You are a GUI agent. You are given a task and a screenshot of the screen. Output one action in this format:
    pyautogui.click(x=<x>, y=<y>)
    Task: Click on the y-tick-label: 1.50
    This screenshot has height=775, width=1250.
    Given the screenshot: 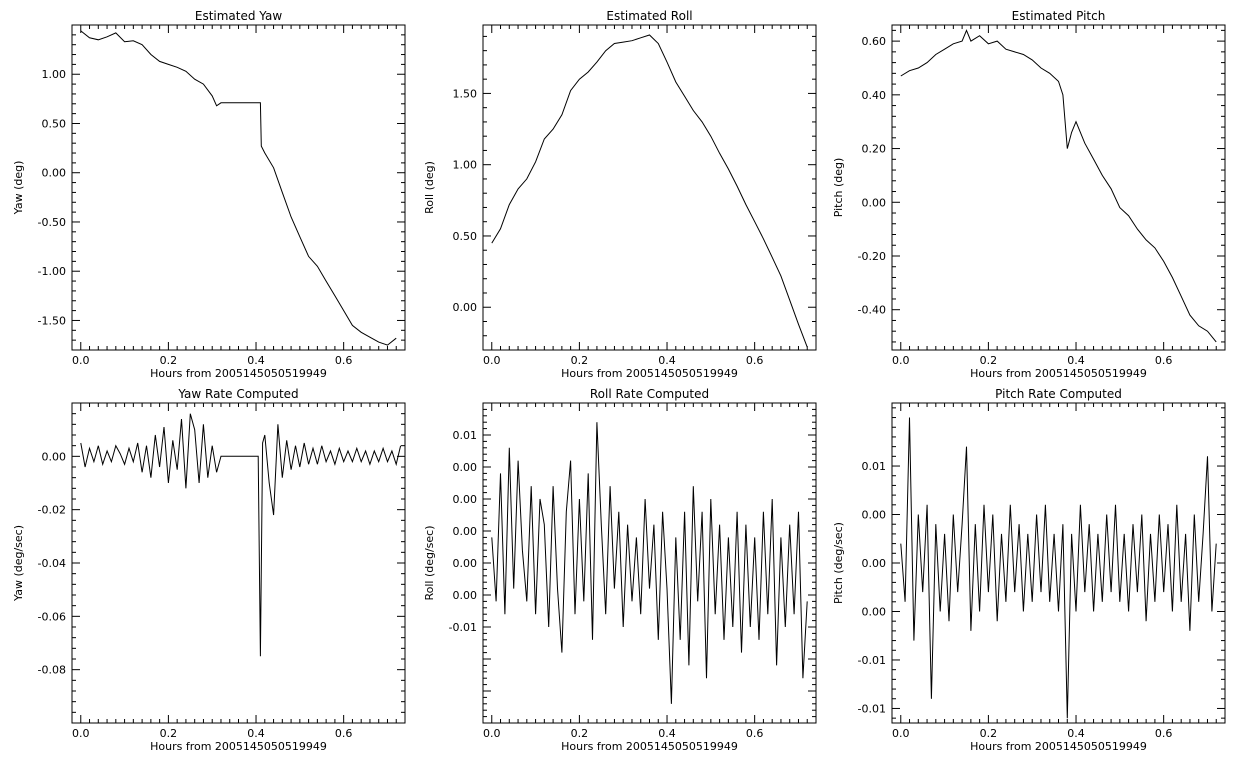 What is the action you would take?
    pyautogui.click(x=465, y=93)
    